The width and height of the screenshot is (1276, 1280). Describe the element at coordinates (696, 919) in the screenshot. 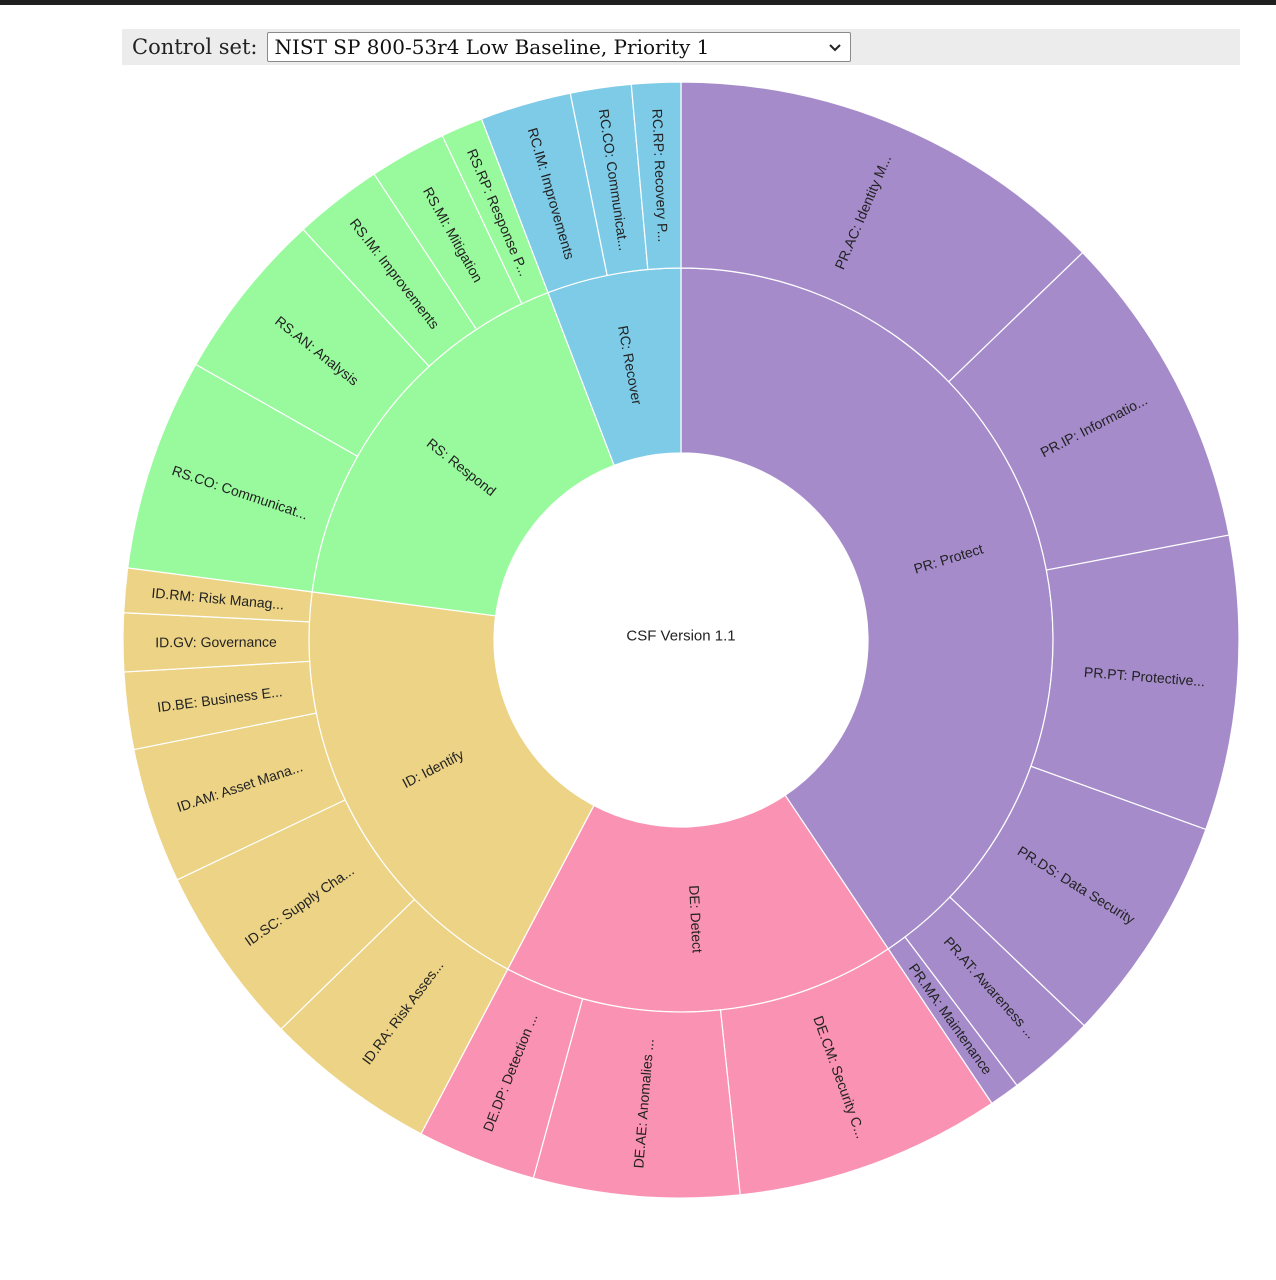

I see `function-label-de: DE: Detect` at that location.